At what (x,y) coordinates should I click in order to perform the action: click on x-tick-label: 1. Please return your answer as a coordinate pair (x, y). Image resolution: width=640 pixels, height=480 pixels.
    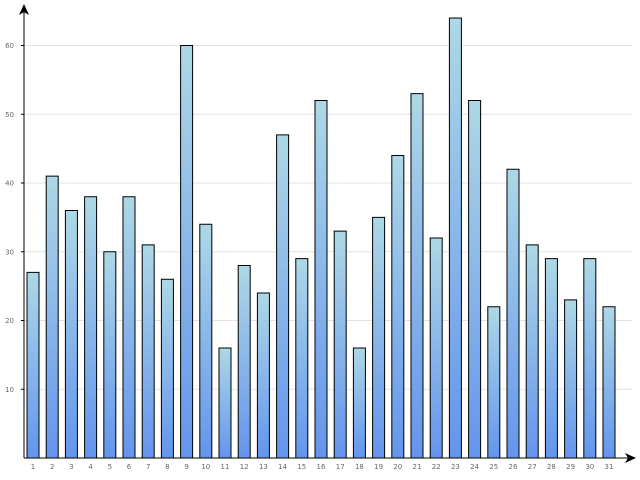
    Looking at the image, I should click on (33, 467).